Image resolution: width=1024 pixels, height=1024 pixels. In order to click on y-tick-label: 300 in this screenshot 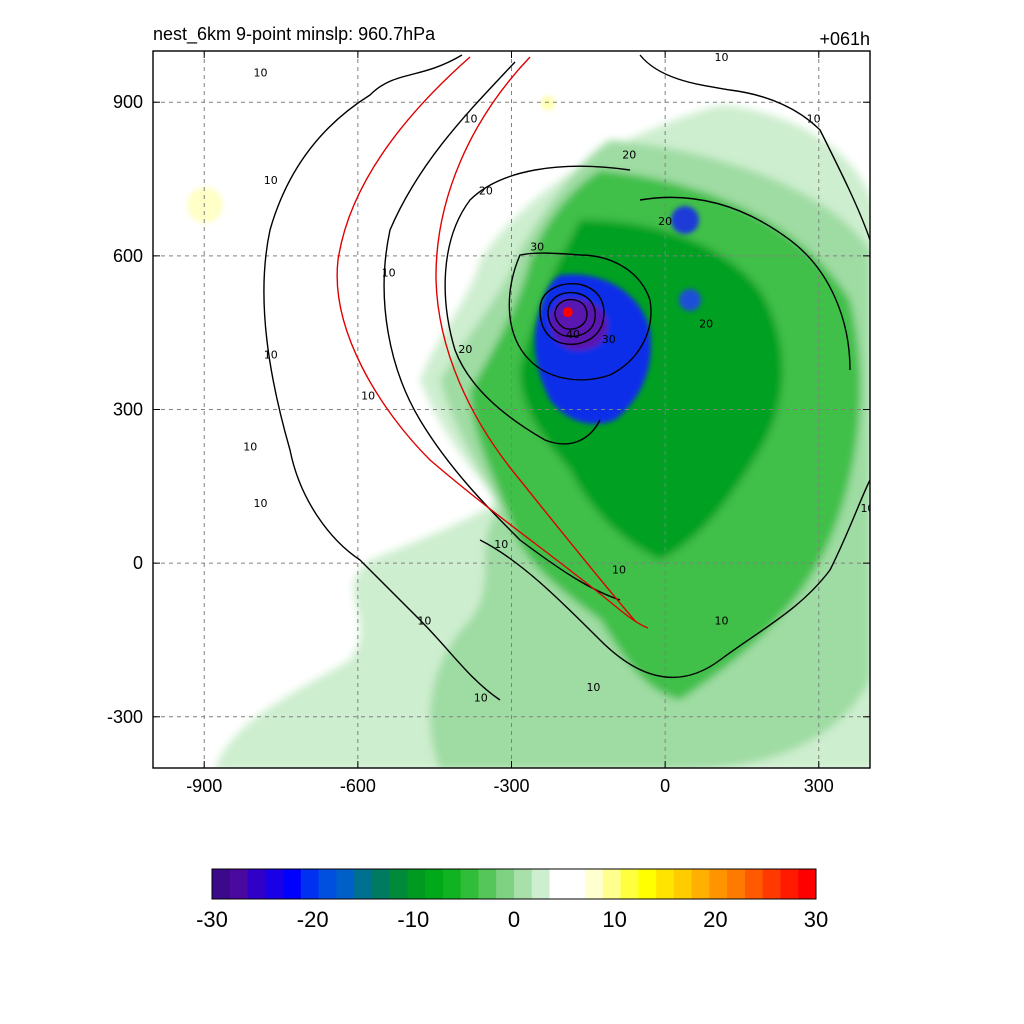, I will do `click(128, 410)`.